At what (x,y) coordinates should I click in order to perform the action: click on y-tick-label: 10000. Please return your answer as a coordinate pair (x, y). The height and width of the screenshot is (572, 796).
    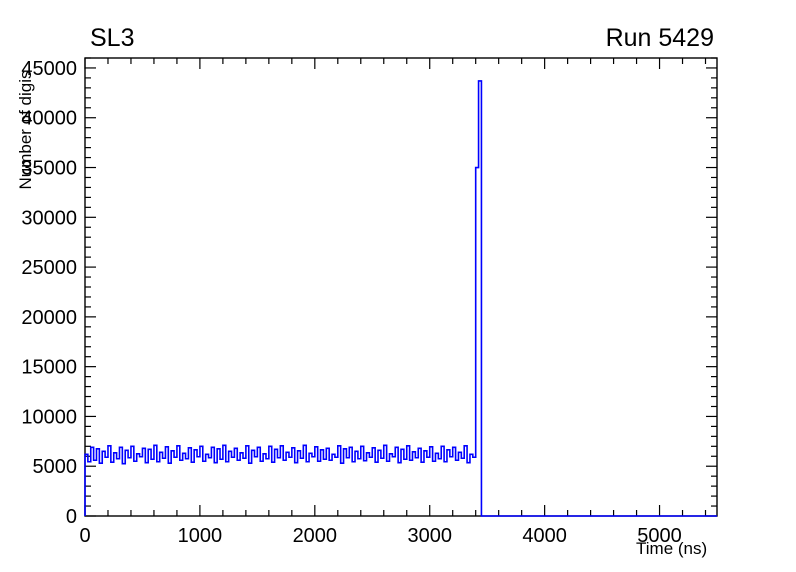
    Looking at the image, I should click on (49, 417).